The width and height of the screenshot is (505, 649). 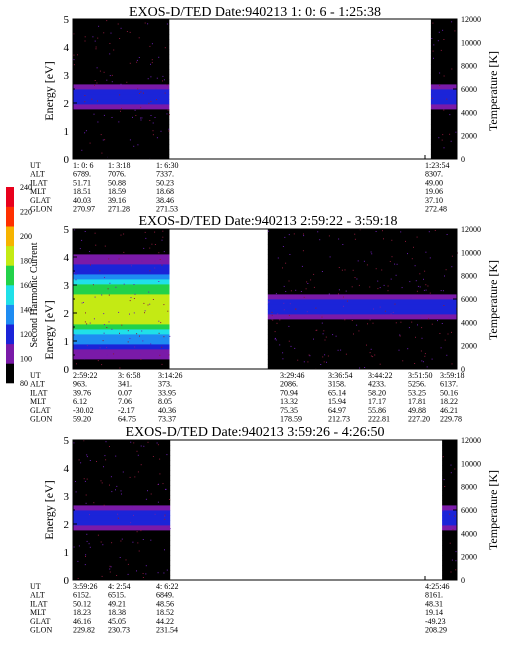 What do you see at coordinates (469, 136) in the screenshot?
I see `y2-tick-label: 2000` at bounding box center [469, 136].